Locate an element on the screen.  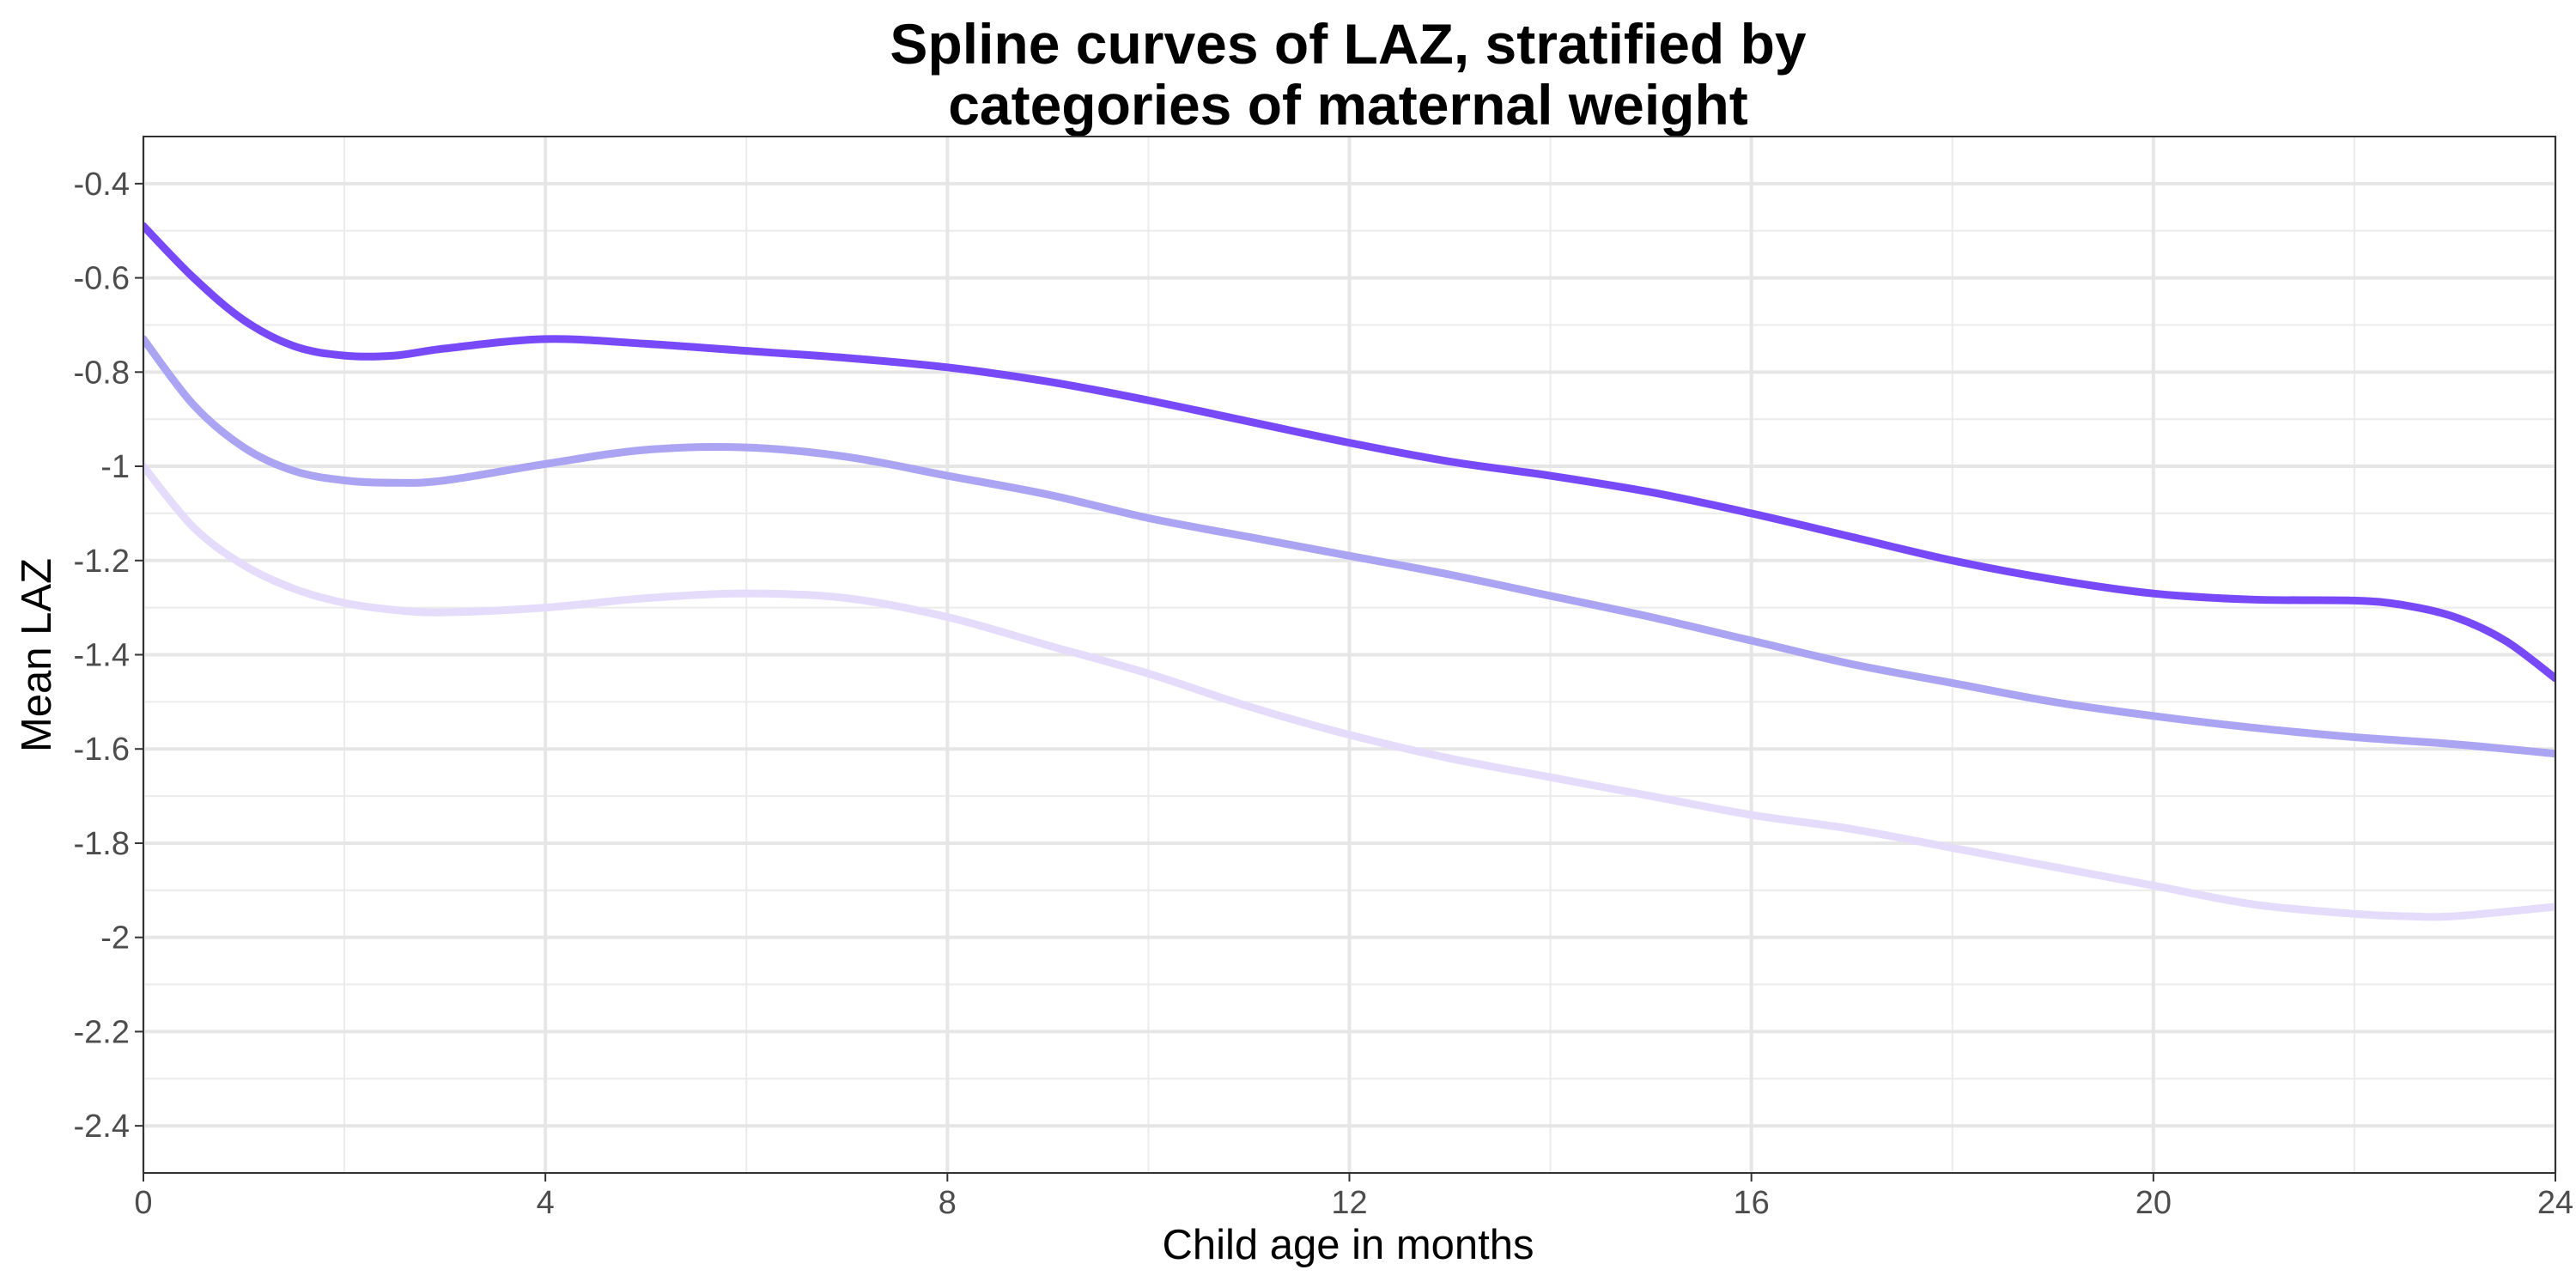
y-tick-label: -2 is located at coordinates (115, 939).